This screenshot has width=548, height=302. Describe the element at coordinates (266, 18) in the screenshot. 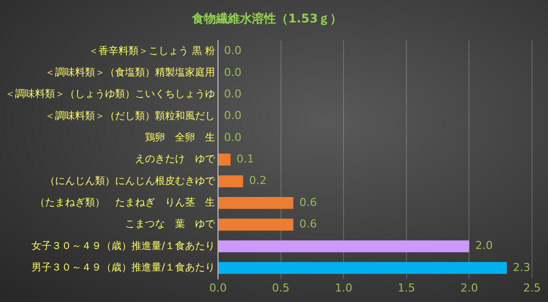

I see `chart-title: 食物繊維水溶性（1.53ｇ）` at that location.